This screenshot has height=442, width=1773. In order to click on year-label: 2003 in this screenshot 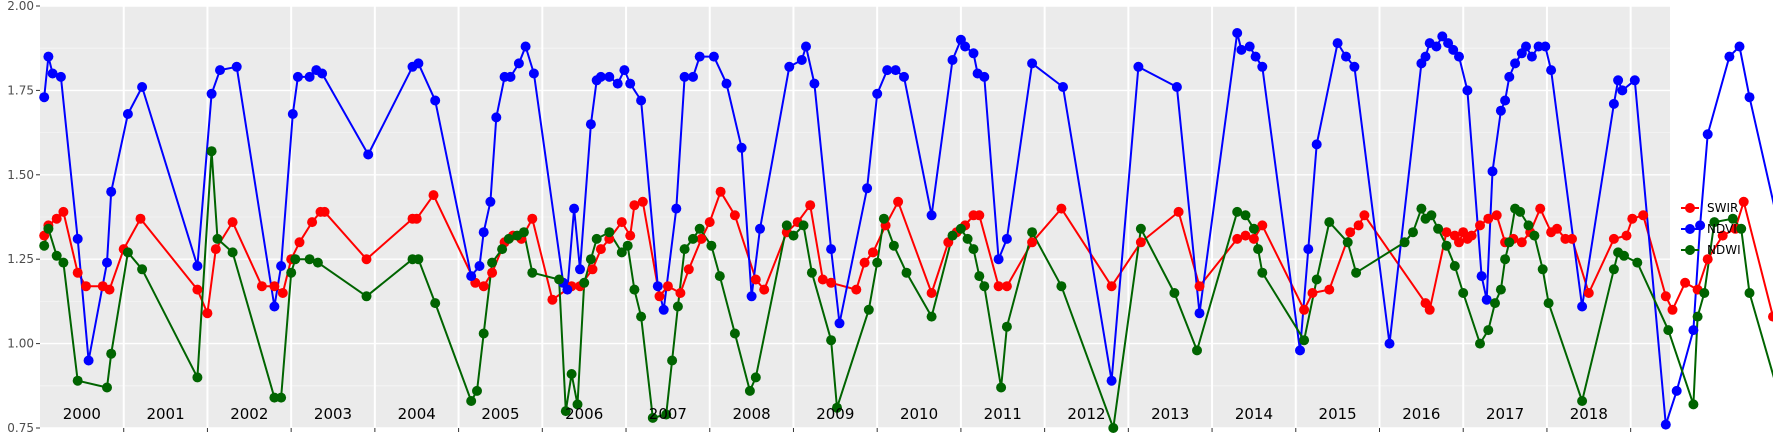, I will do `click(333, 414)`.